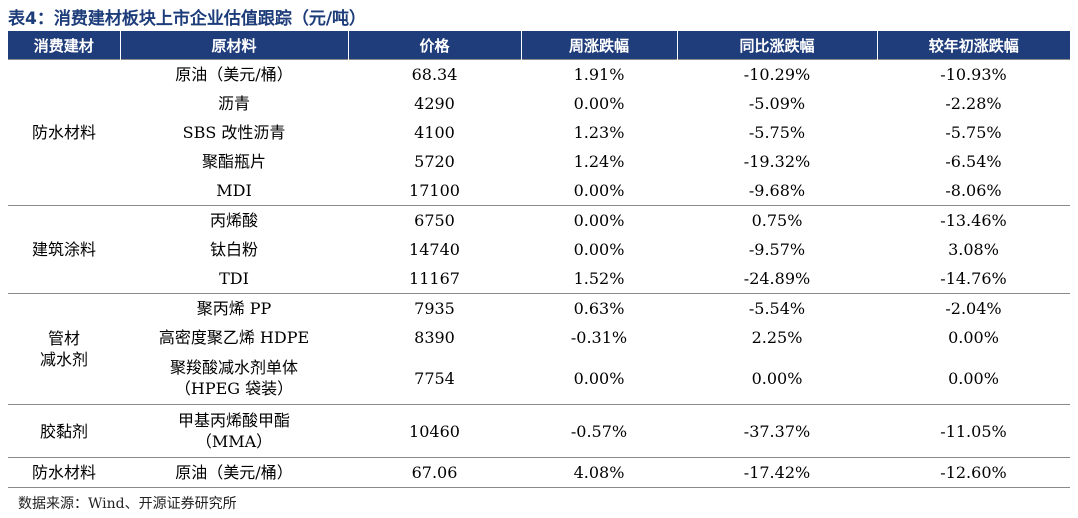 This screenshot has width=1078, height=518. Describe the element at coordinates (599, 45) in the screenshot. I see `header-week-change: 周涨跌幅` at that location.